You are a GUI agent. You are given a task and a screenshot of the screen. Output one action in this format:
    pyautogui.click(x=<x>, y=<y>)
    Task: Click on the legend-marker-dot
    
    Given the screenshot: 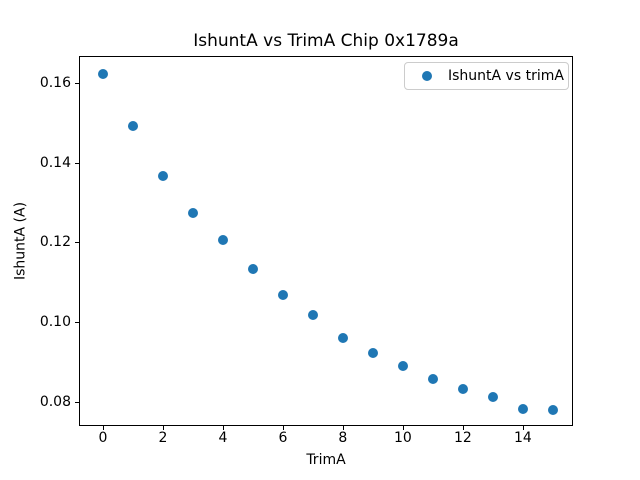 What is the action you would take?
    pyautogui.click(x=427, y=76)
    